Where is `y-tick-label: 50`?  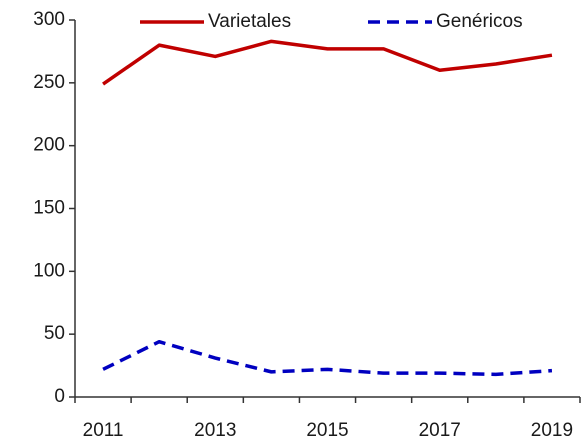 y-tick-label: 50 is located at coordinates (54, 333).